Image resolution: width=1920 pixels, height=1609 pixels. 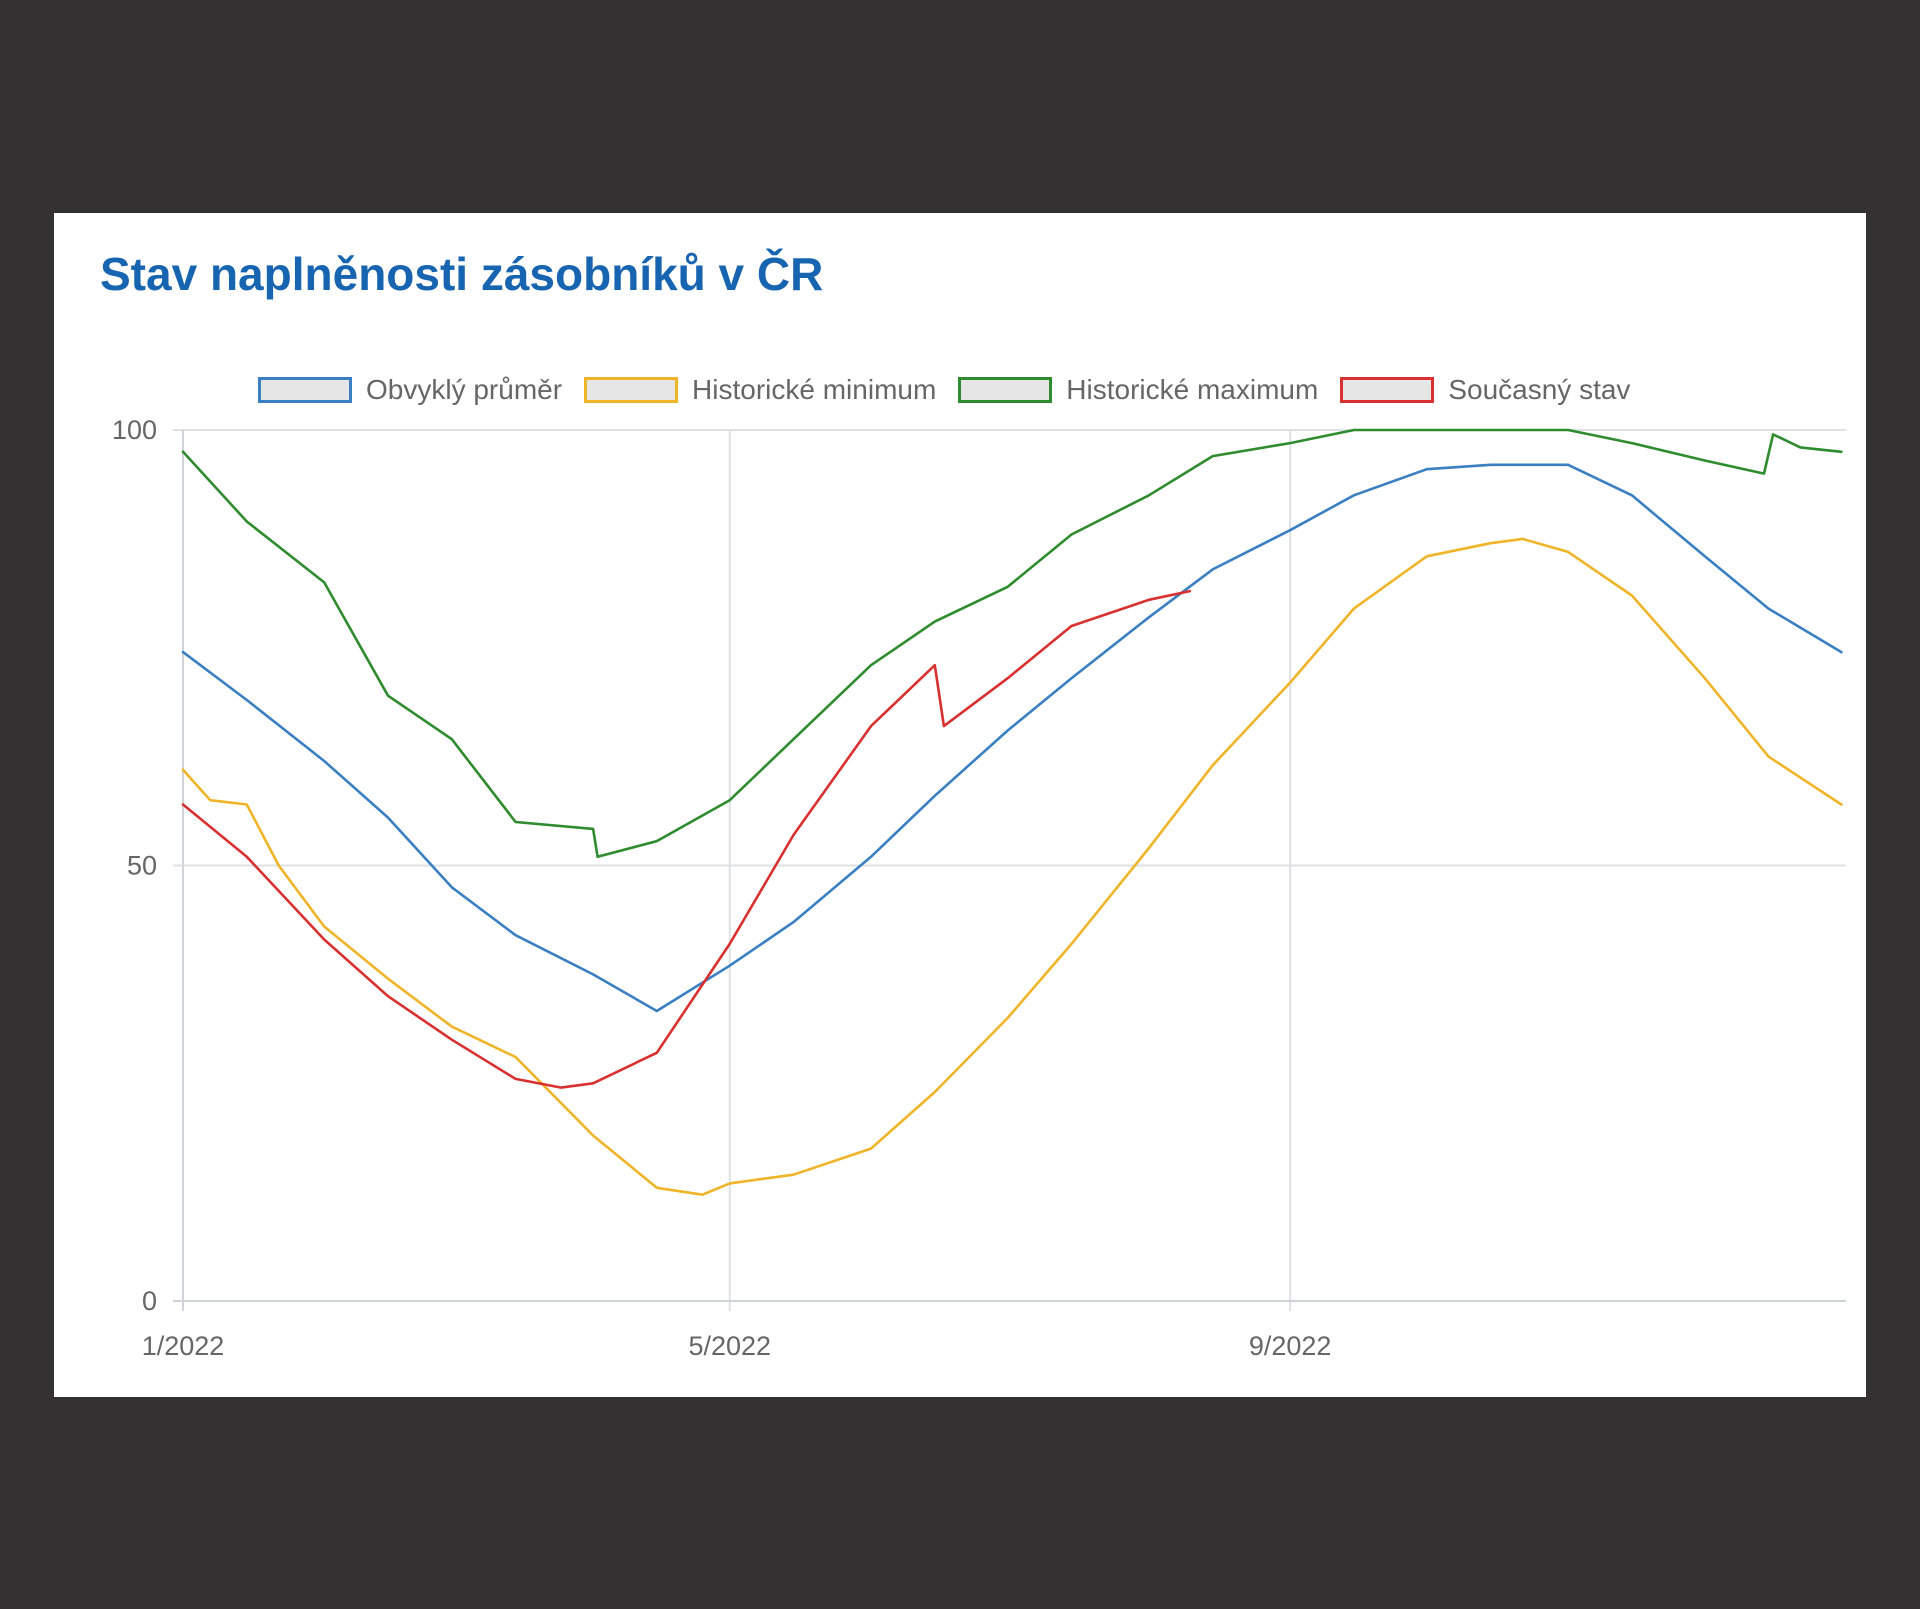 I want to click on legend-label: Historické maximum, so click(x=1192, y=389).